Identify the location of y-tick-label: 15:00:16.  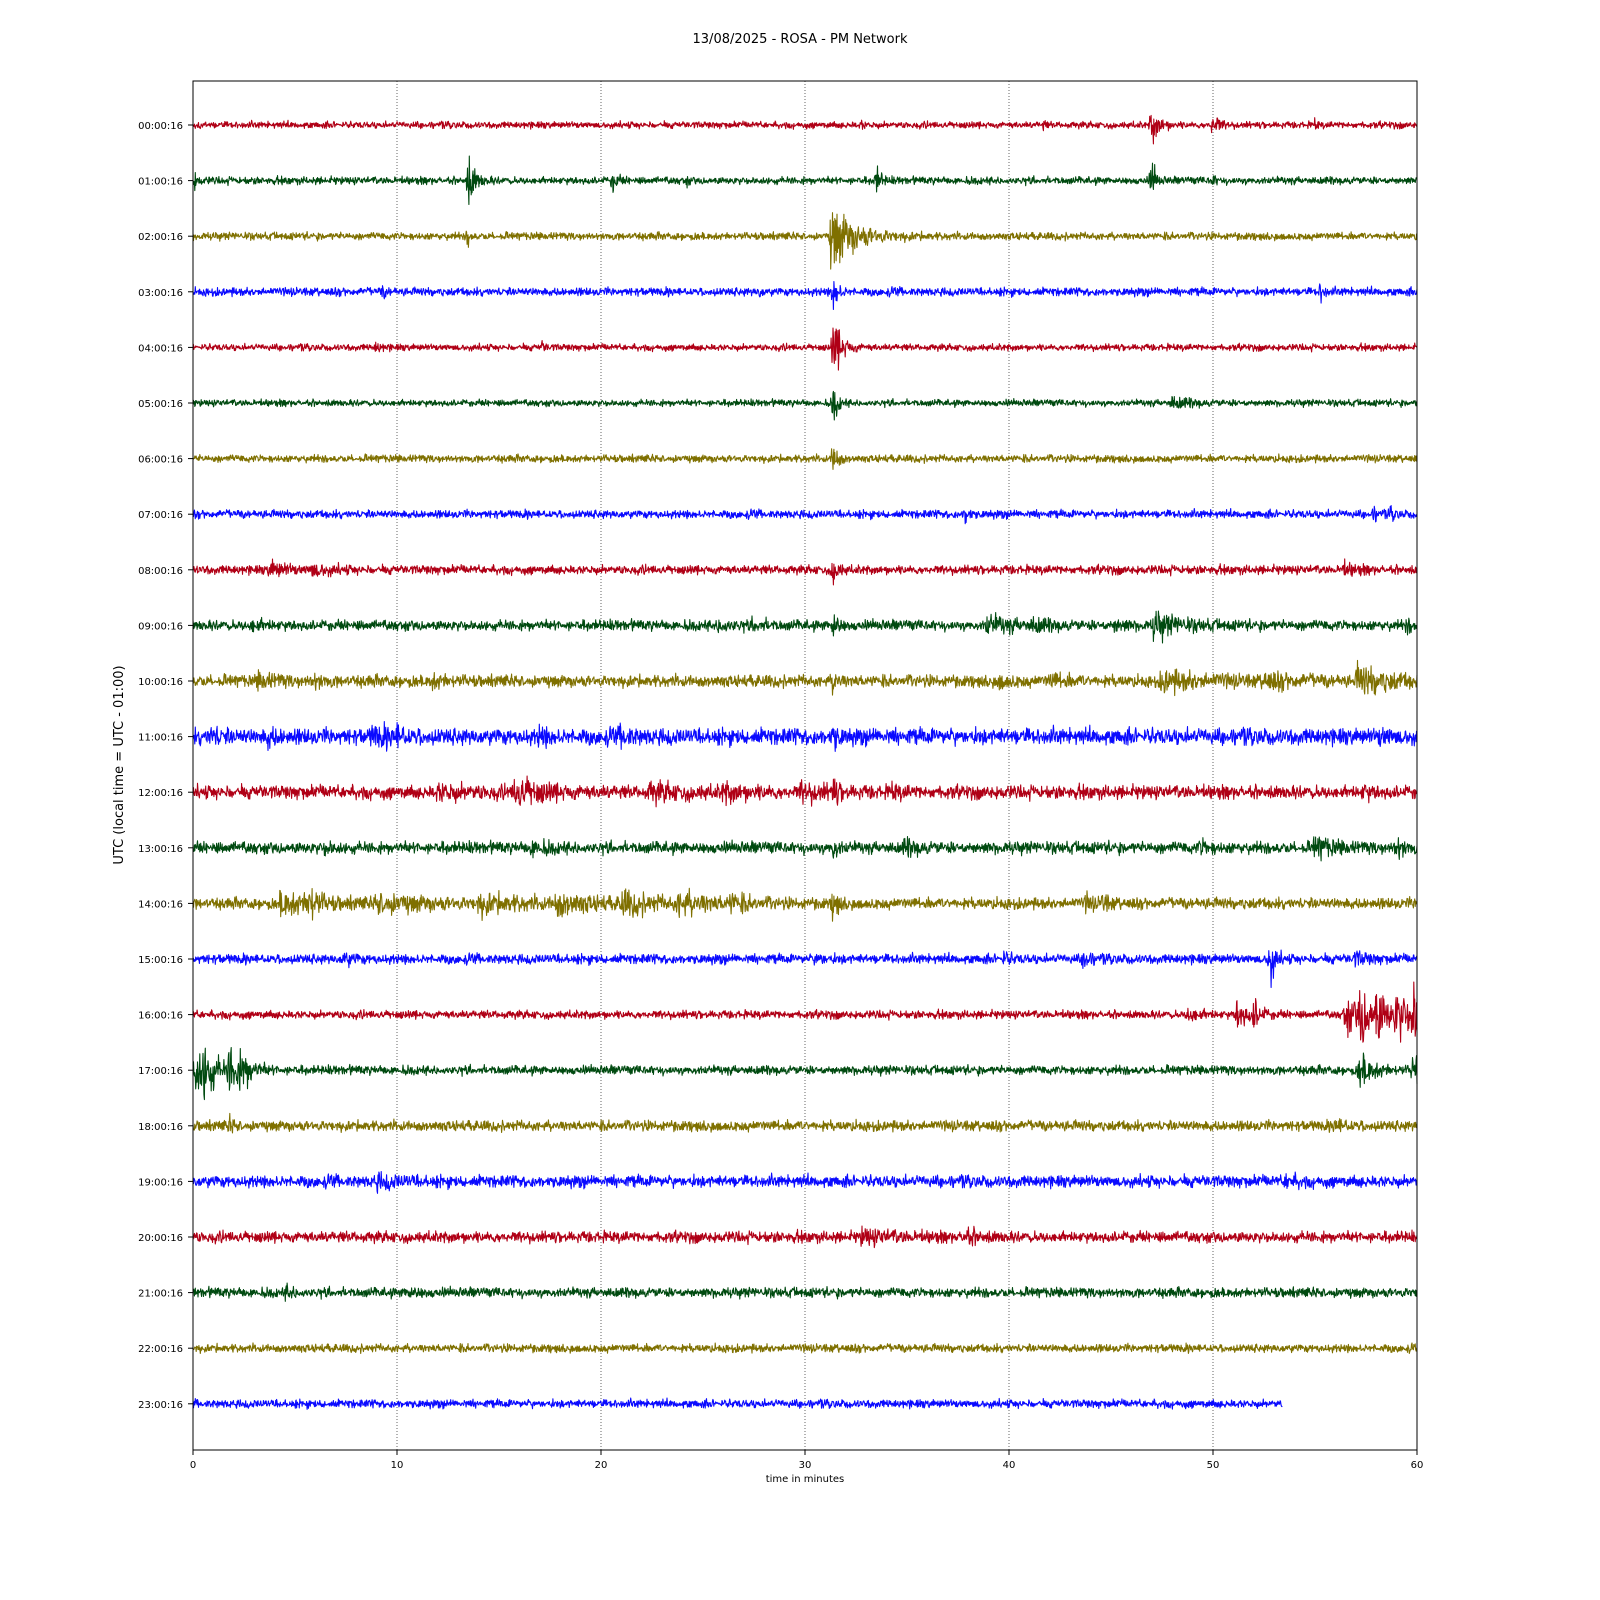
(160, 960).